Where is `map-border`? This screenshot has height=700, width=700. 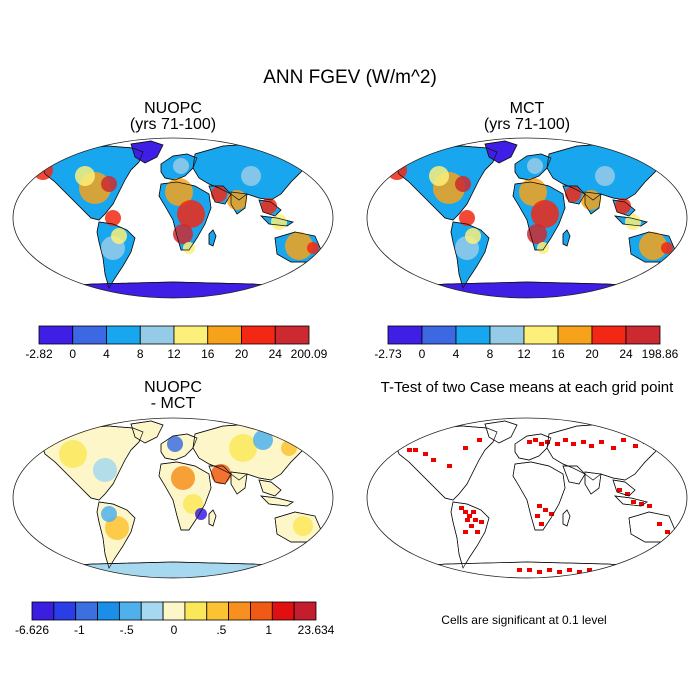 map-border is located at coordinates (173, 498).